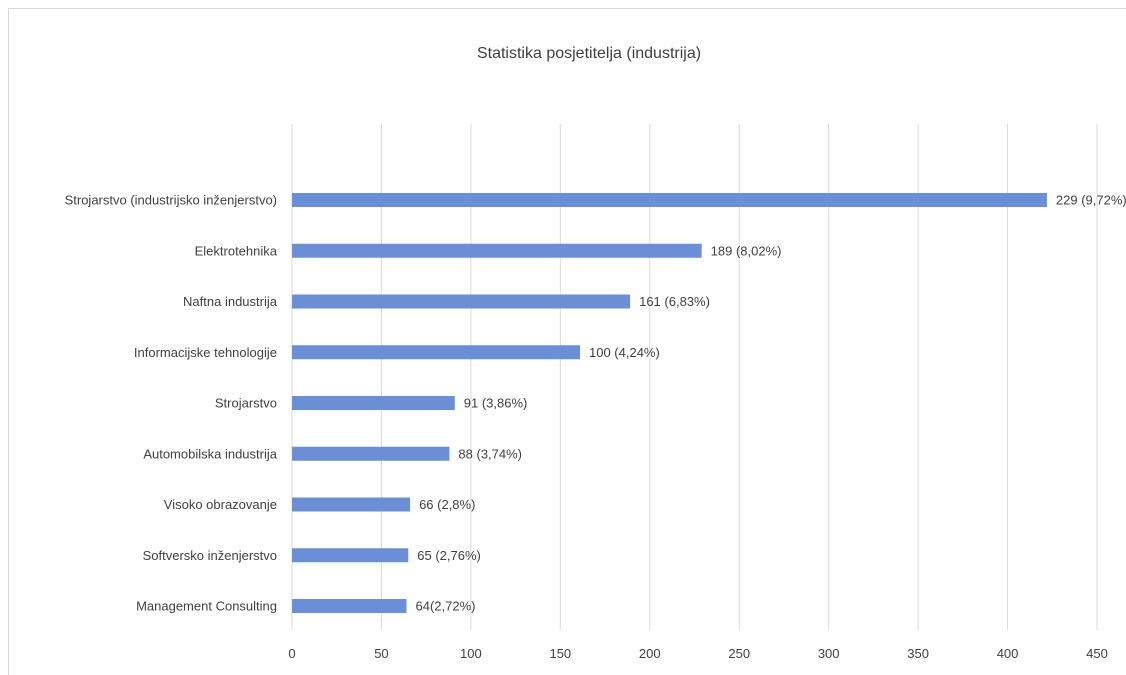  What do you see at coordinates (624, 352) in the screenshot?
I see `data-label-3: 100 (4,24%)` at bounding box center [624, 352].